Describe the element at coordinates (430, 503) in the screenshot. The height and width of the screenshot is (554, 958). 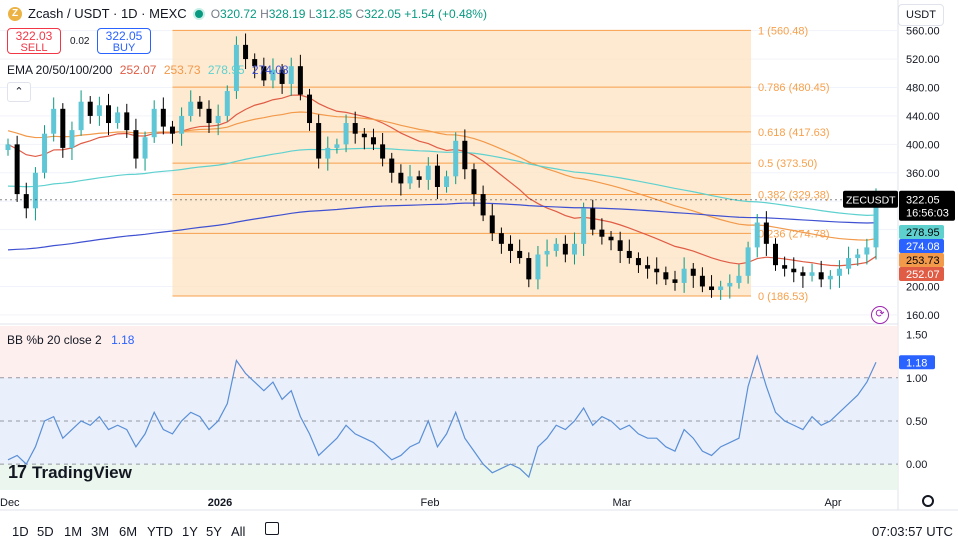
I see `time-tick-label: Feb` at that location.